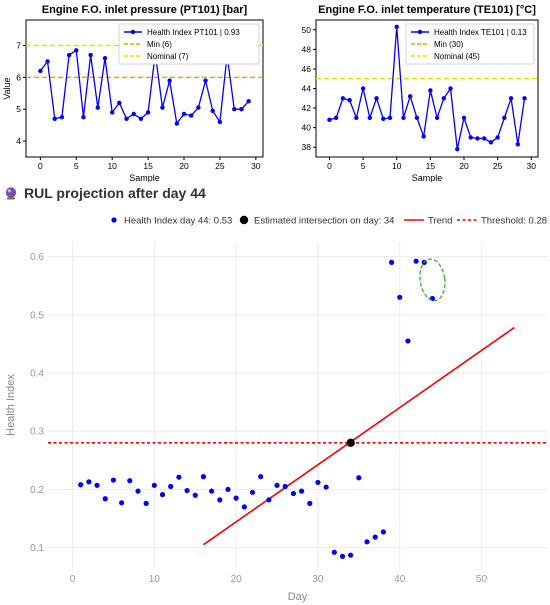 The height and width of the screenshot is (605, 550). Describe the element at coordinates (307, 49) in the screenshot. I see `y-tick-label: 48` at that location.